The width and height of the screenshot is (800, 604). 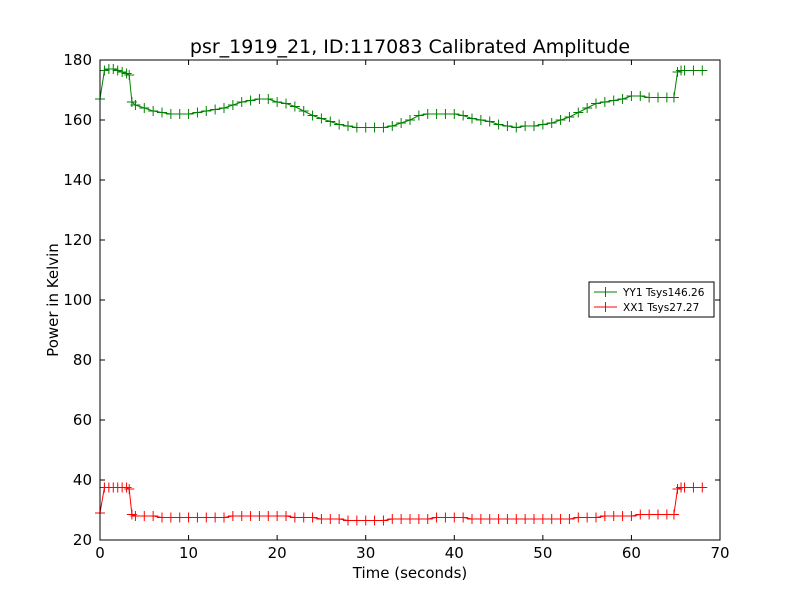 What do you see at coordinates (663, 293) in the screenshot?
I see `legend-label: YY1 Tsys146.26` at bounding box center [663, 293].